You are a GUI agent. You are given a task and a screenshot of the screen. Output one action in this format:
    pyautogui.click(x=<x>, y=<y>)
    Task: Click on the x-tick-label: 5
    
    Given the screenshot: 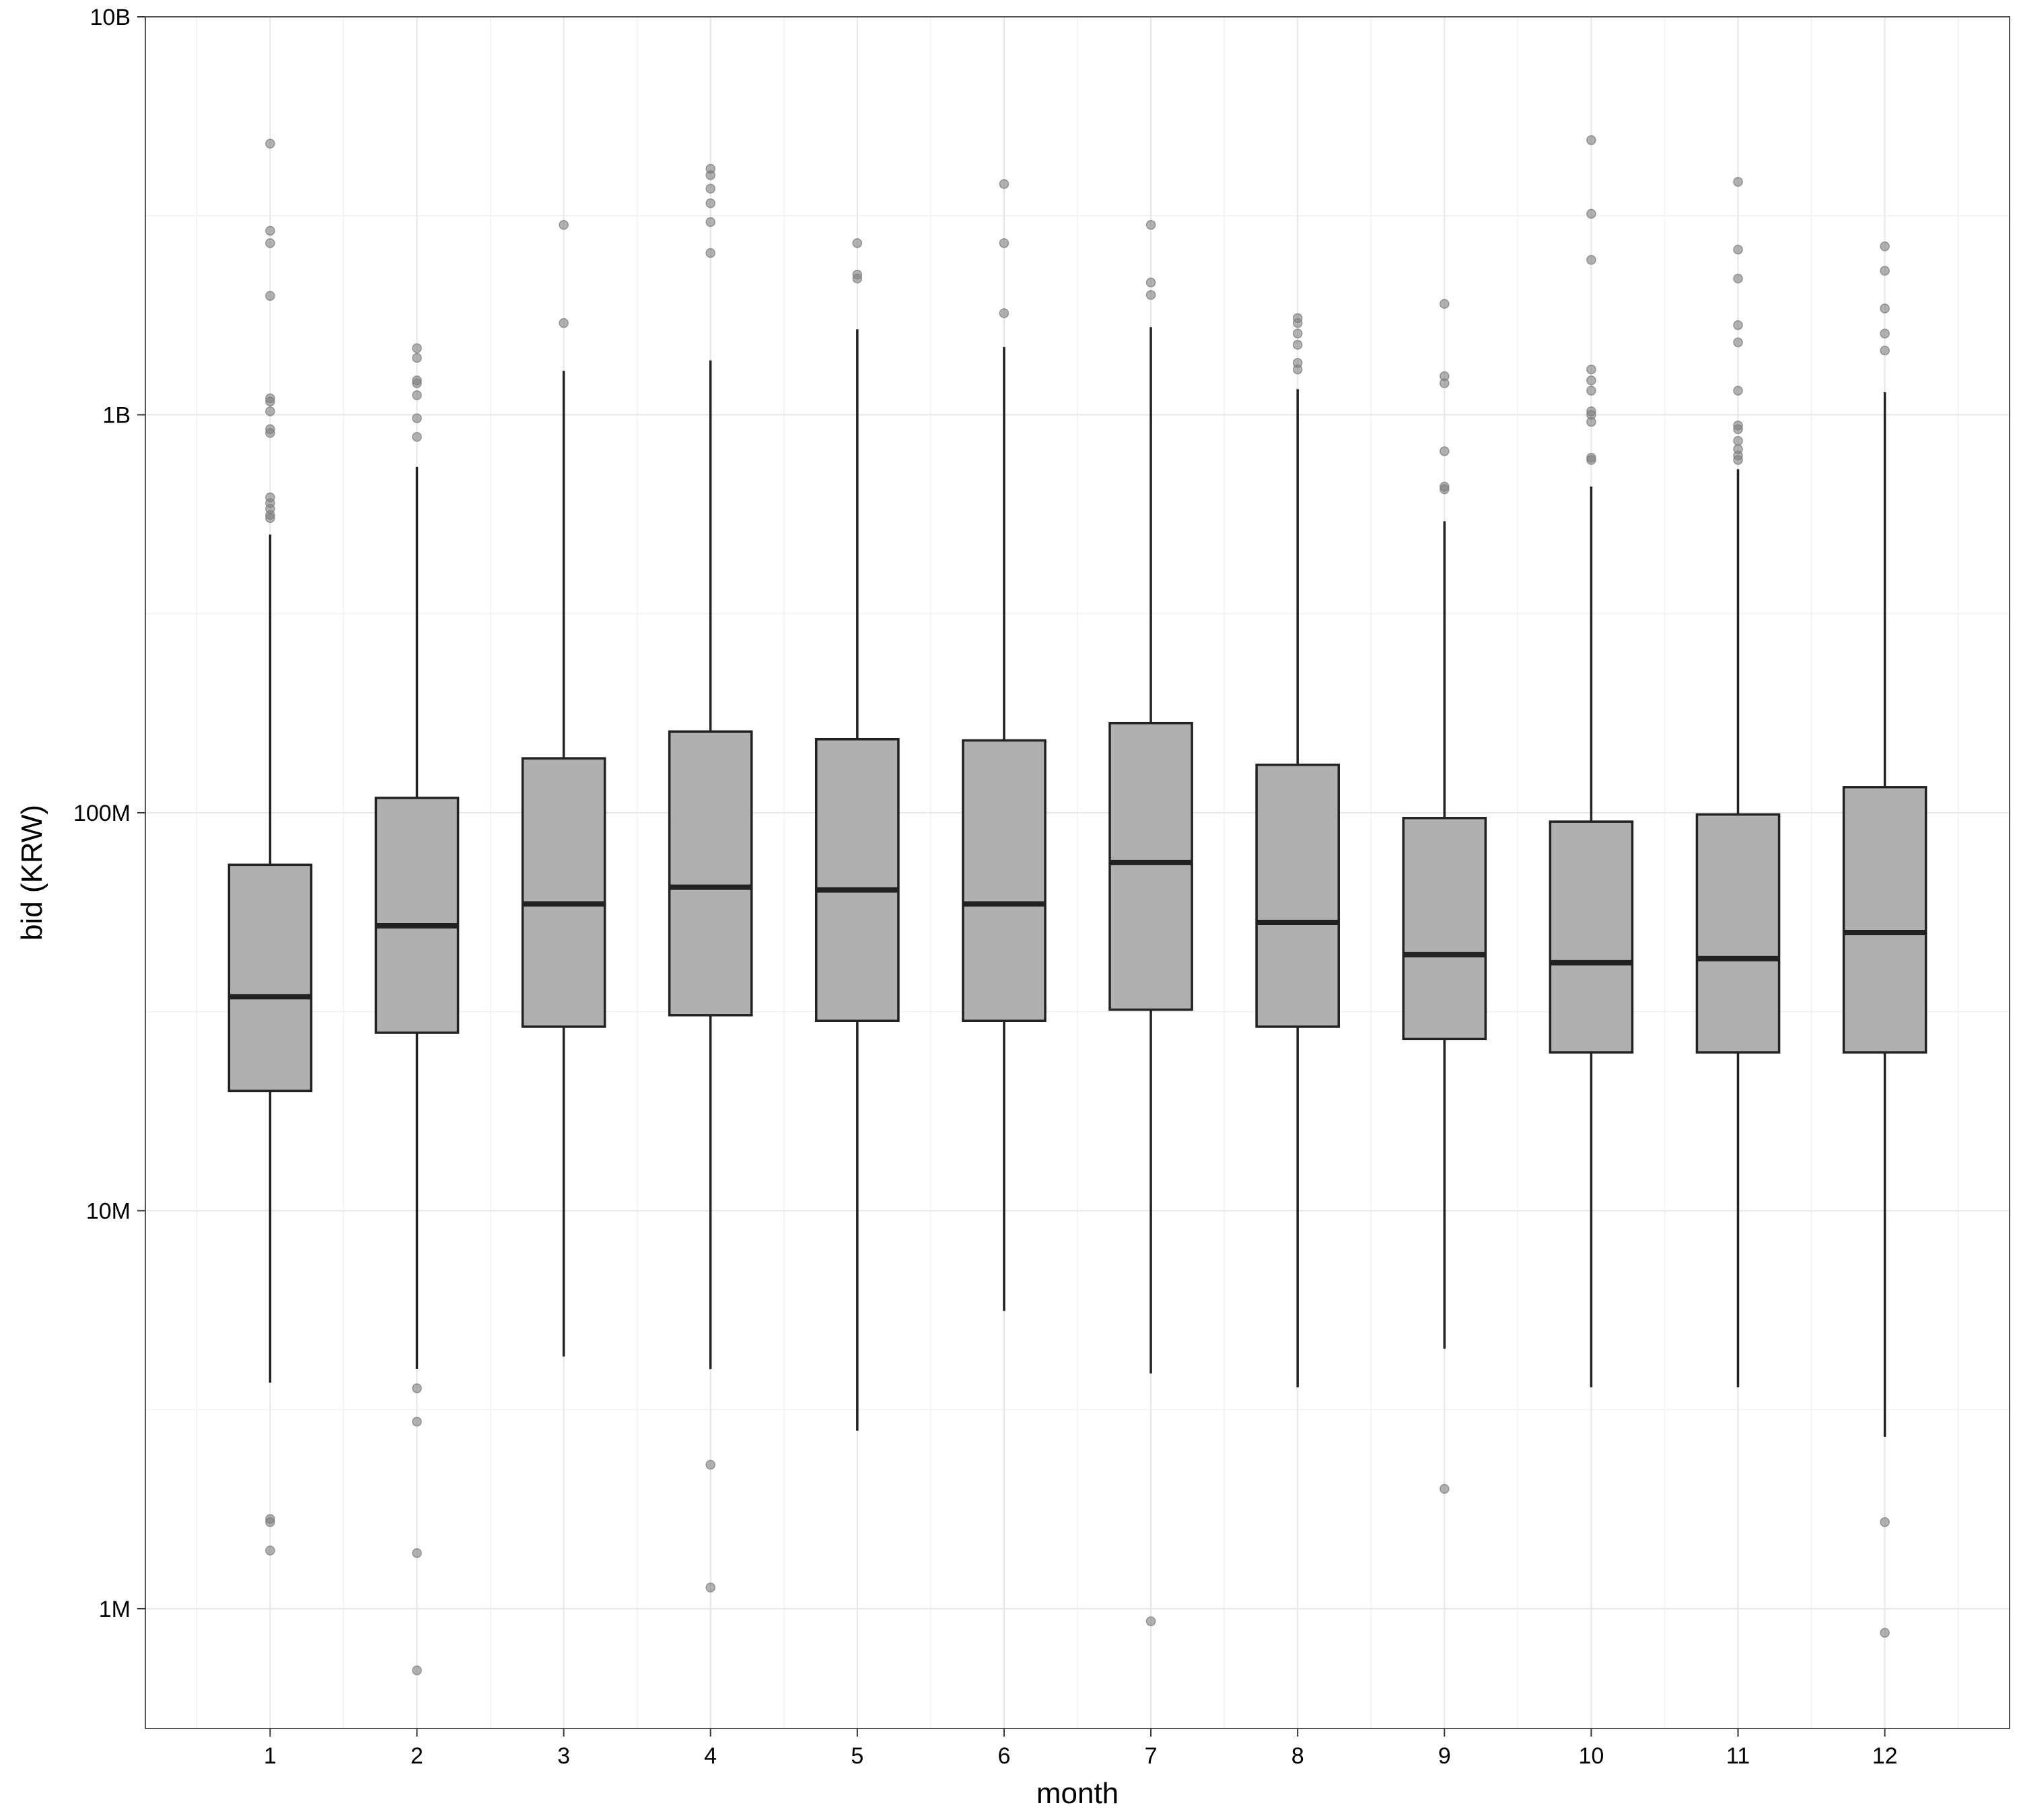 What is the action you would take?
    pyautogui.click(x=857, y=1756)
    